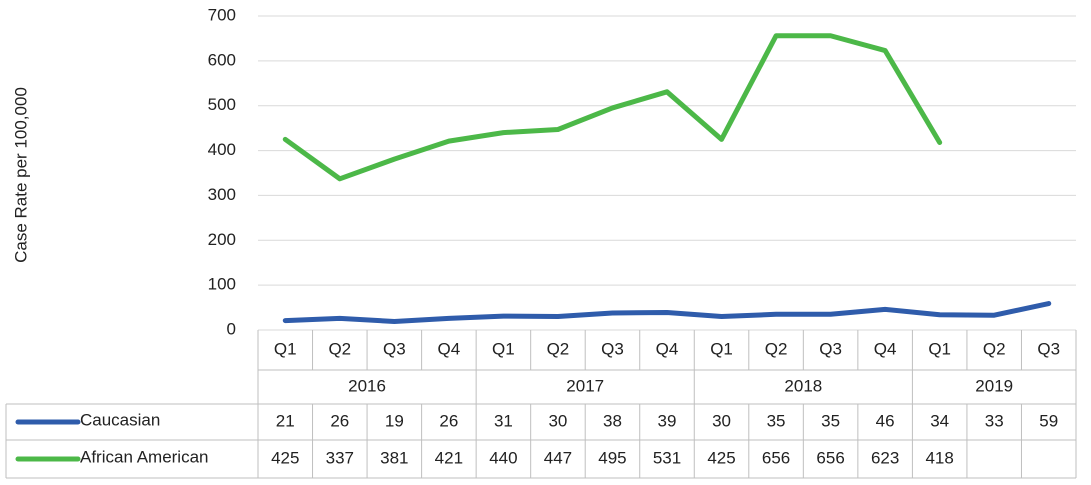  Describe the element at coordinates (939, 457) in the screenshot. I see `table-value: 418` at that location.